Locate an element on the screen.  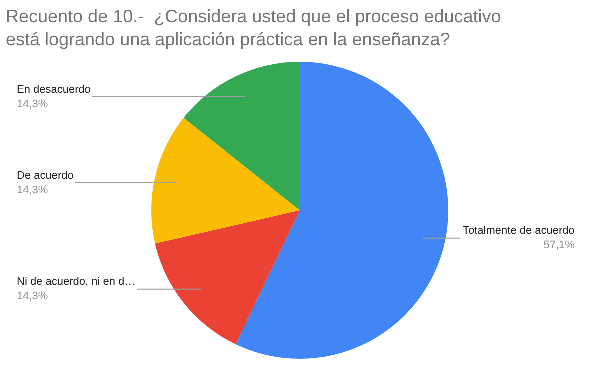
data-label: 57,1% is located at coordinates (560, 245).